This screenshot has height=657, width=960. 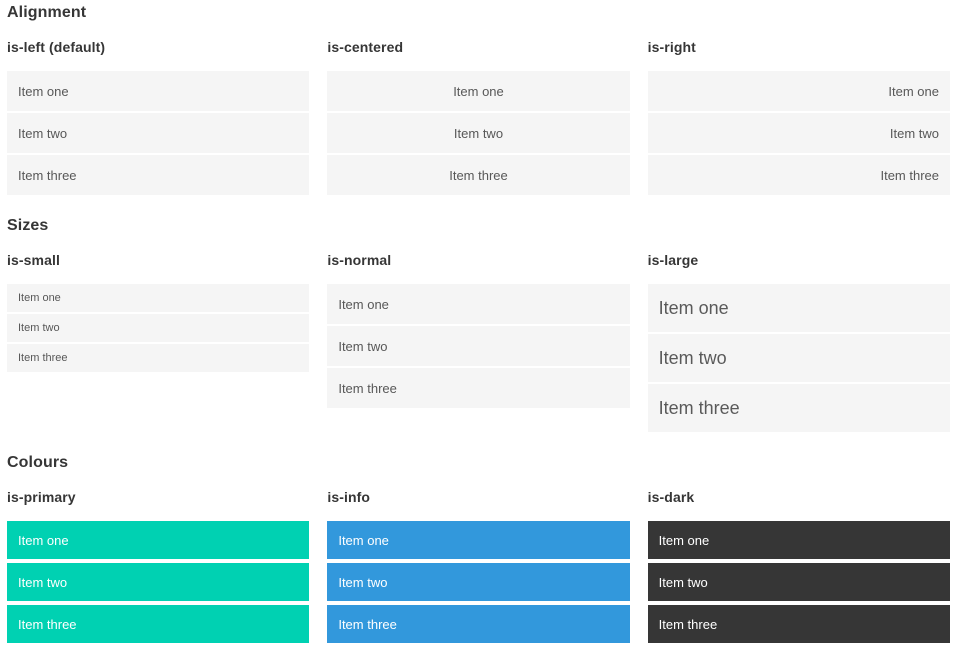 What do you see at coordinates (671, 47) in the screenshot?
I see `group-label-is-right: is-right` at bounding box center [671, 47].